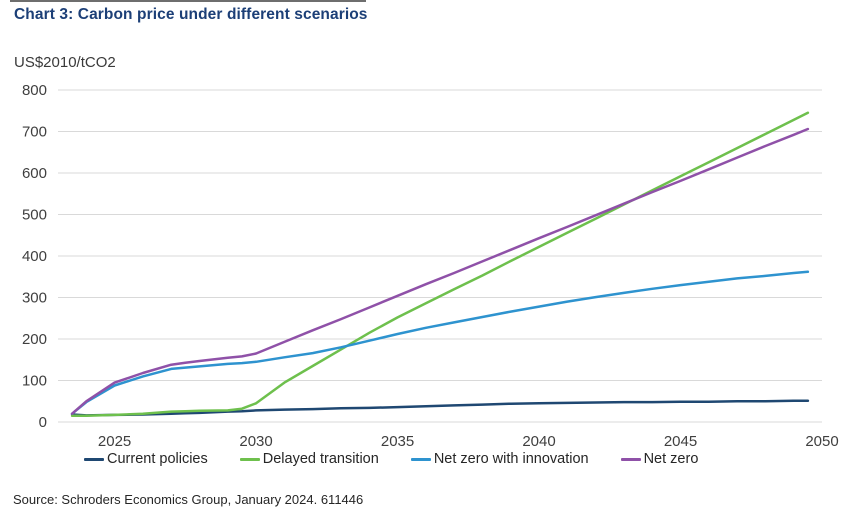 The width and height of the screenshot is (854, 529). Describe the element at coordinates (114, 441) in the screenshot. I see `x-tick-label: 2025` at that location.